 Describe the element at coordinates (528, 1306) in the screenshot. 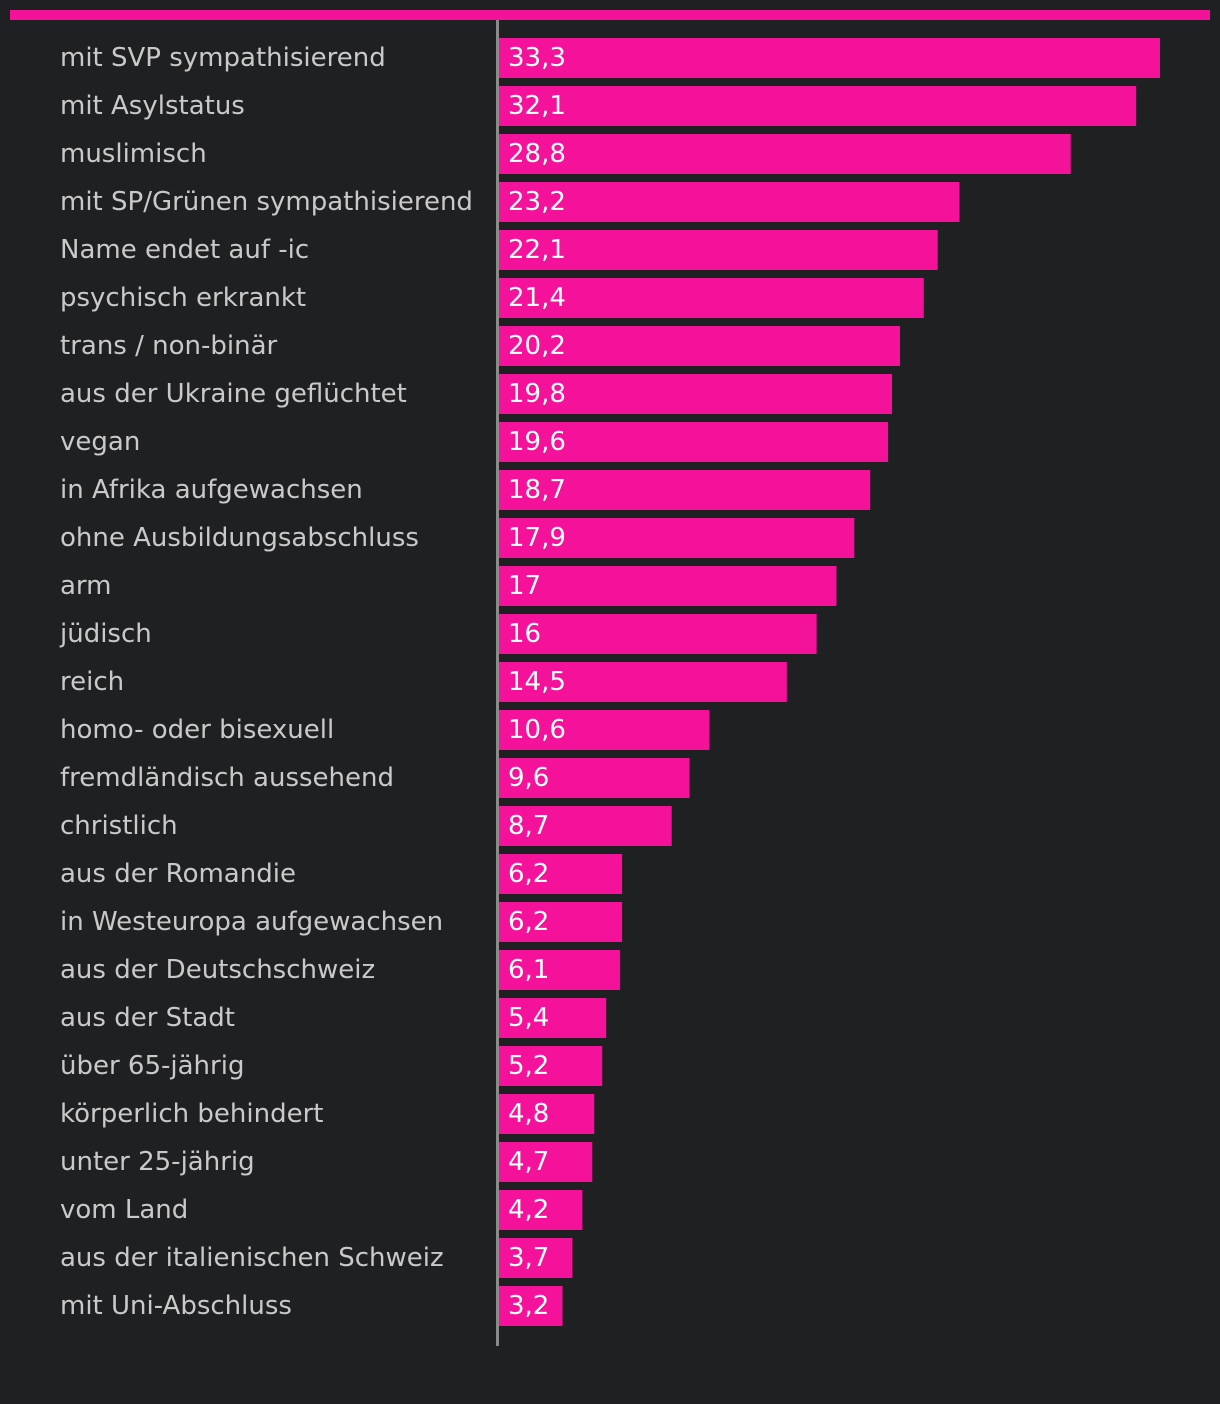

I see `value-label: 3,2` at that location.